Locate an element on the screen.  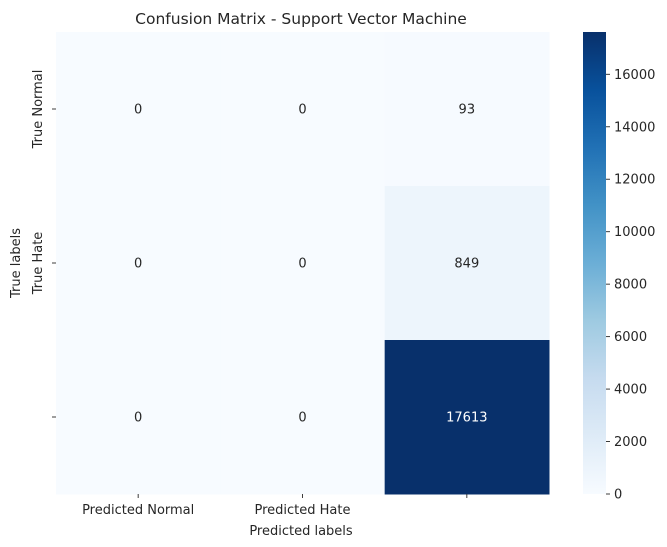
heatmap-cell-r1-c0 is located at coordinates (138, 263).